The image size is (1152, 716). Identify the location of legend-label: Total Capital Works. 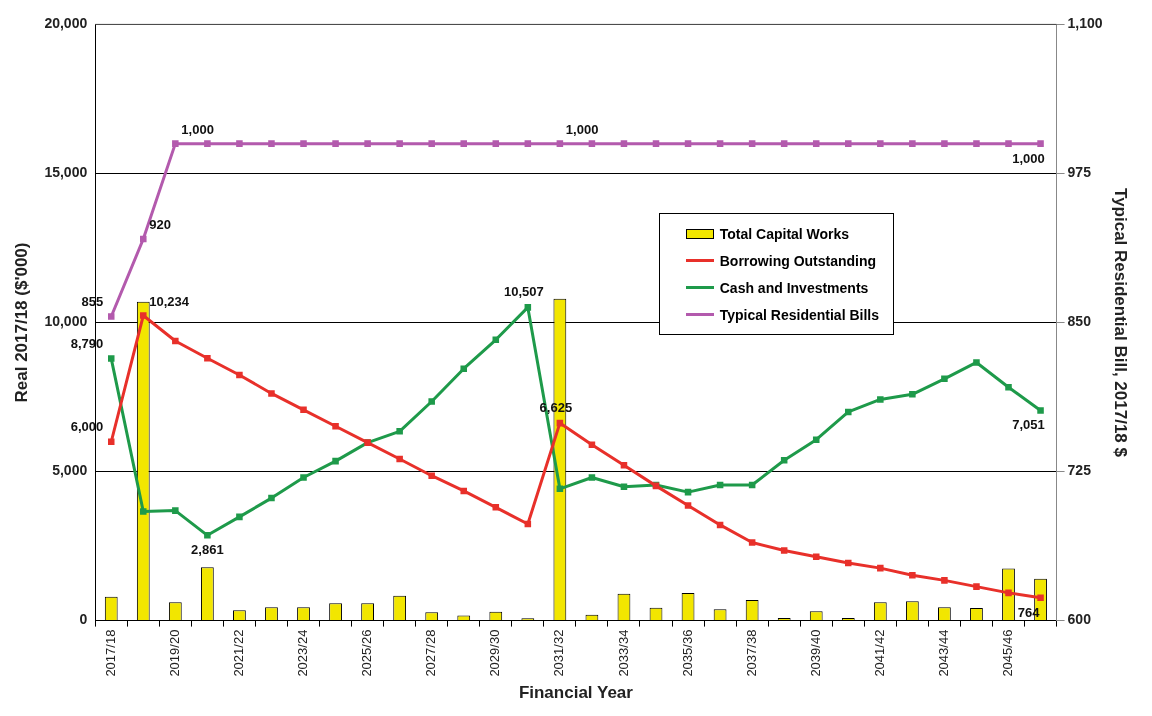
(784, 233).